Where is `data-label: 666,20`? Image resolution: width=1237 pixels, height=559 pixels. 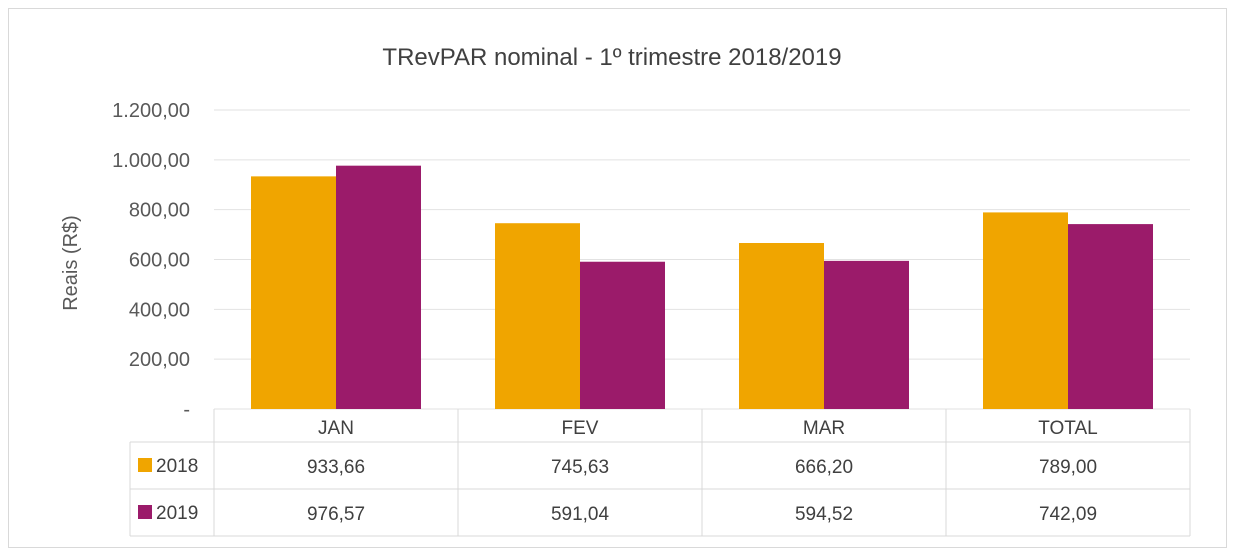 data-label: 666,20 is located at coordinates (824, 467).